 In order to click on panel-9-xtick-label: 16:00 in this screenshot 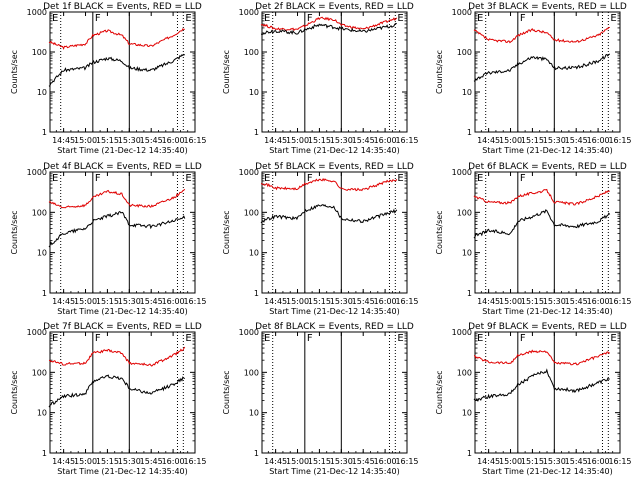, I will do `click(598, 461)`.